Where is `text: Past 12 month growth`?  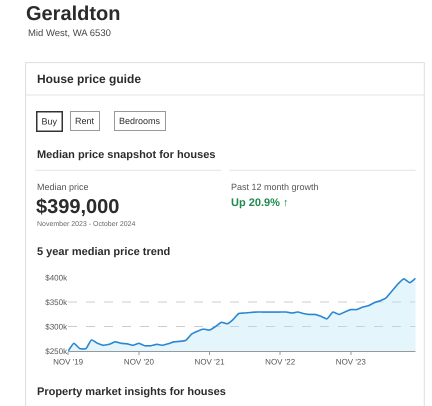
text: Past 12 month growth is located at coordinates (275, 187).